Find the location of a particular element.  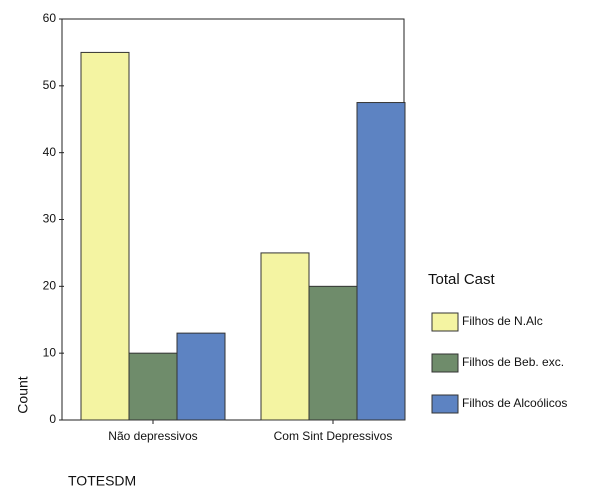

y-tick-label: 0 is located at coordinates (52, 419).